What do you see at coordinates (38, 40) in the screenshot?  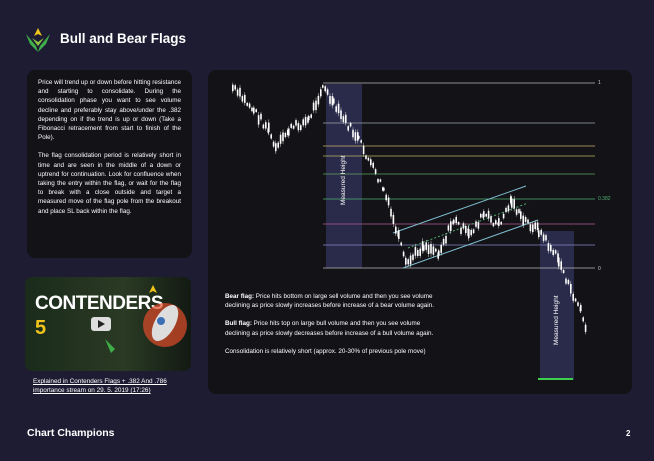 I see `logo` at bounding box center [38, 40].